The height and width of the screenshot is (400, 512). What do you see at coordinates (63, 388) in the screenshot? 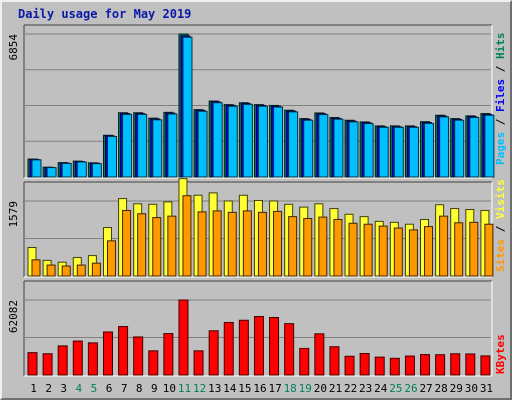
I see `x-tick-label: 3` at bounding box center [63, 388].